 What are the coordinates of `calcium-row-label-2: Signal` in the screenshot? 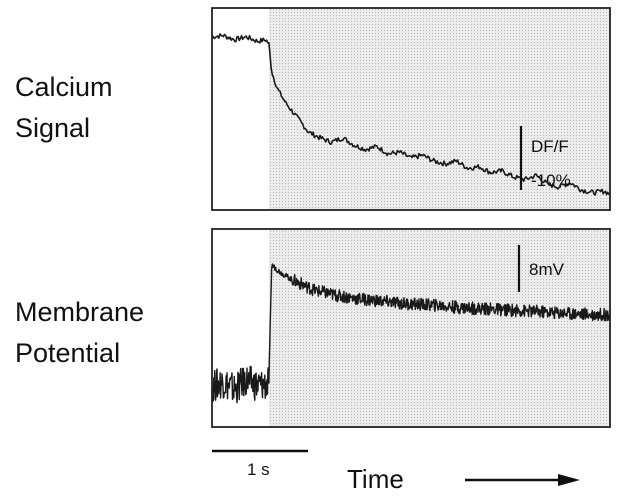 It's located at (52, 128).